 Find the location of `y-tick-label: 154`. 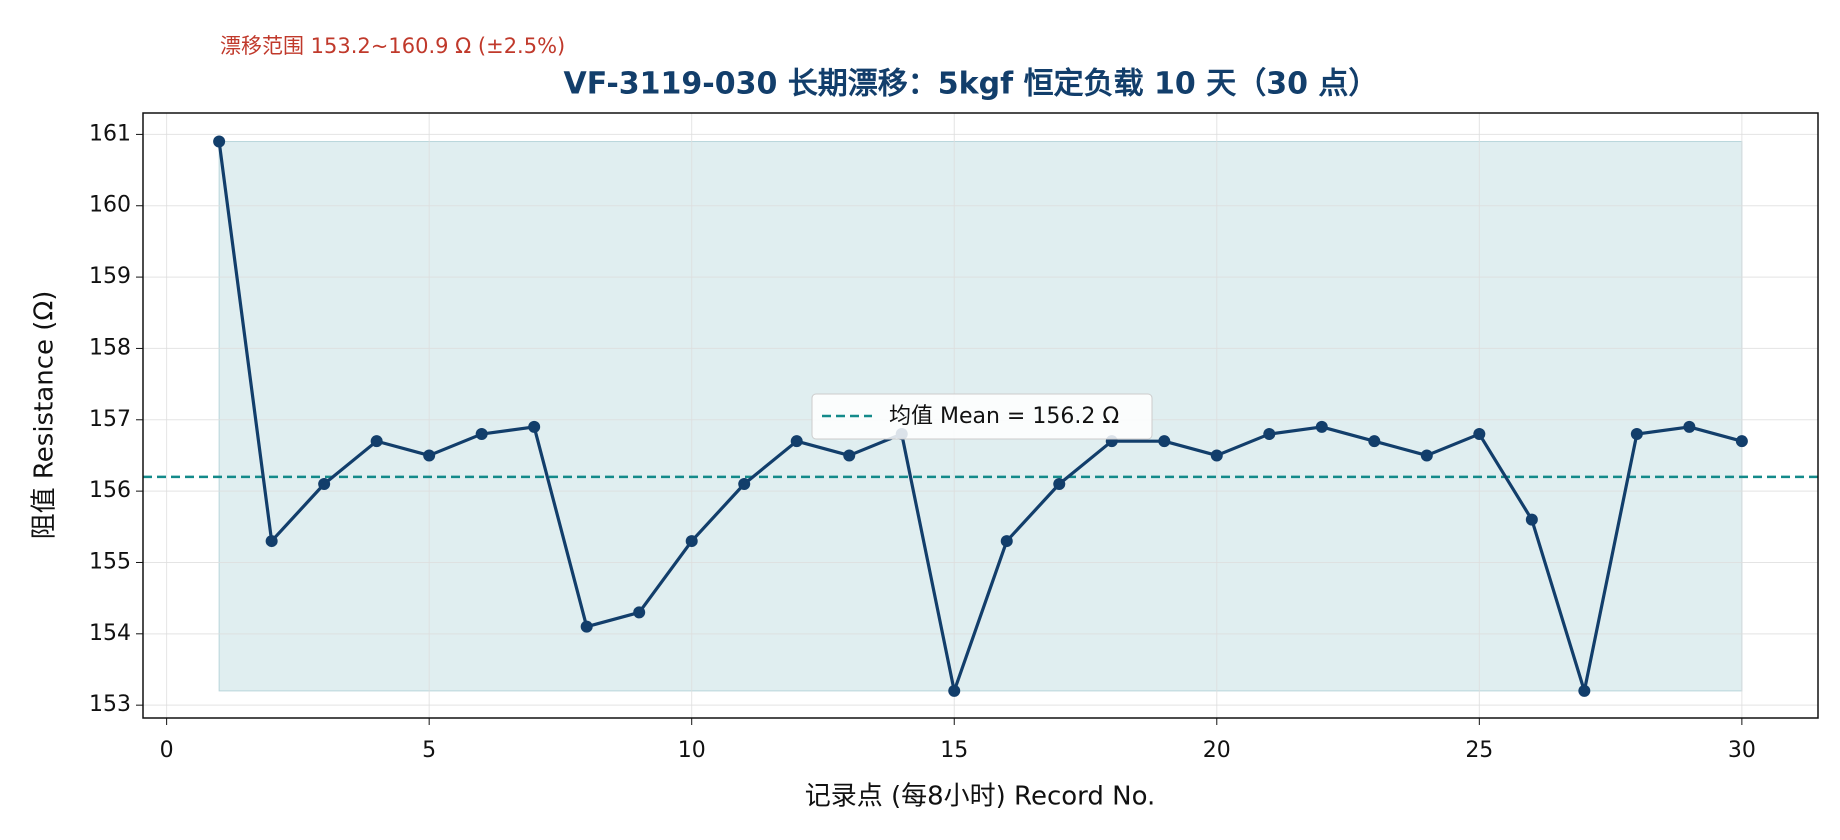

y-tick-label: 154 is located at coordinates (110, 633).